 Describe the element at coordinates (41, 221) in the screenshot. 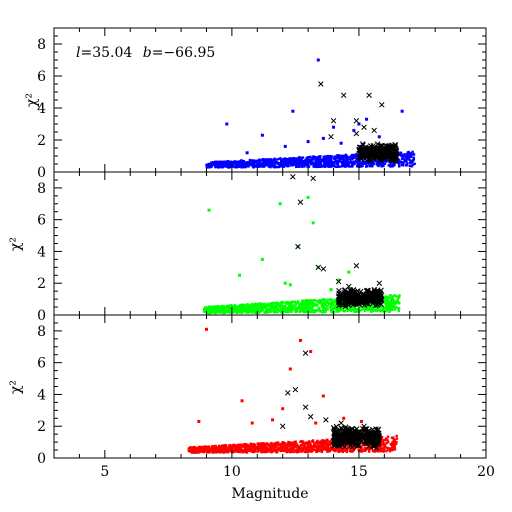

I see `y-tick-label: 6` at that location.